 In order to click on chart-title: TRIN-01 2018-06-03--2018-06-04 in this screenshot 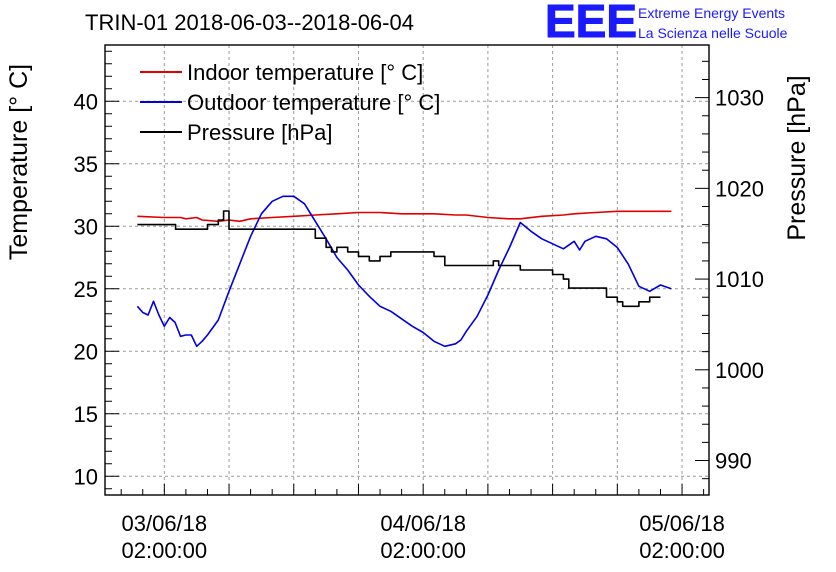, I will do `click(249, 22)`.